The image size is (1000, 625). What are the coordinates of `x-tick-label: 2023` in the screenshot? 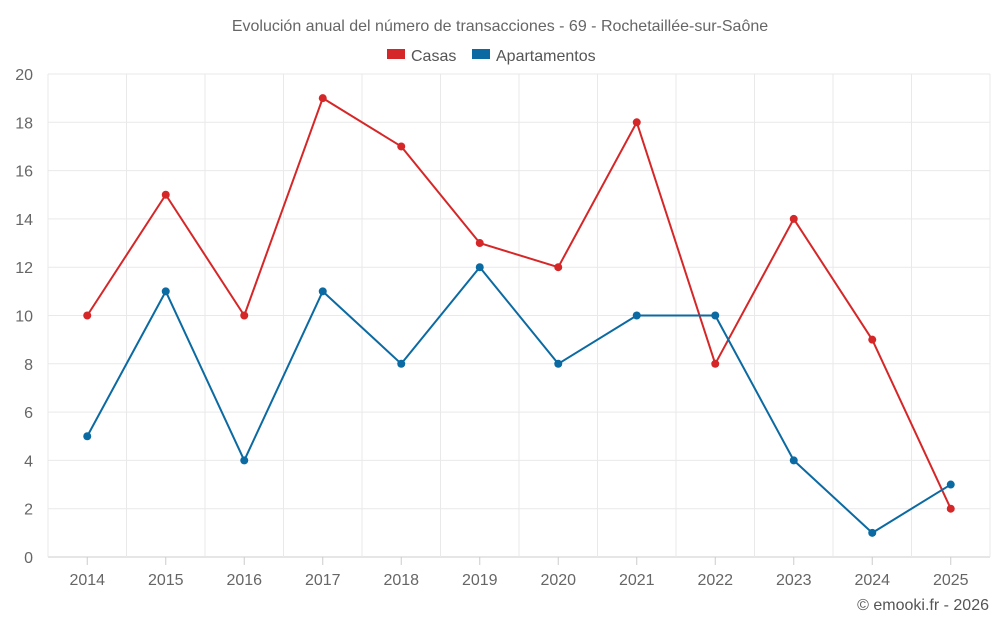 It's located at (794, 580).